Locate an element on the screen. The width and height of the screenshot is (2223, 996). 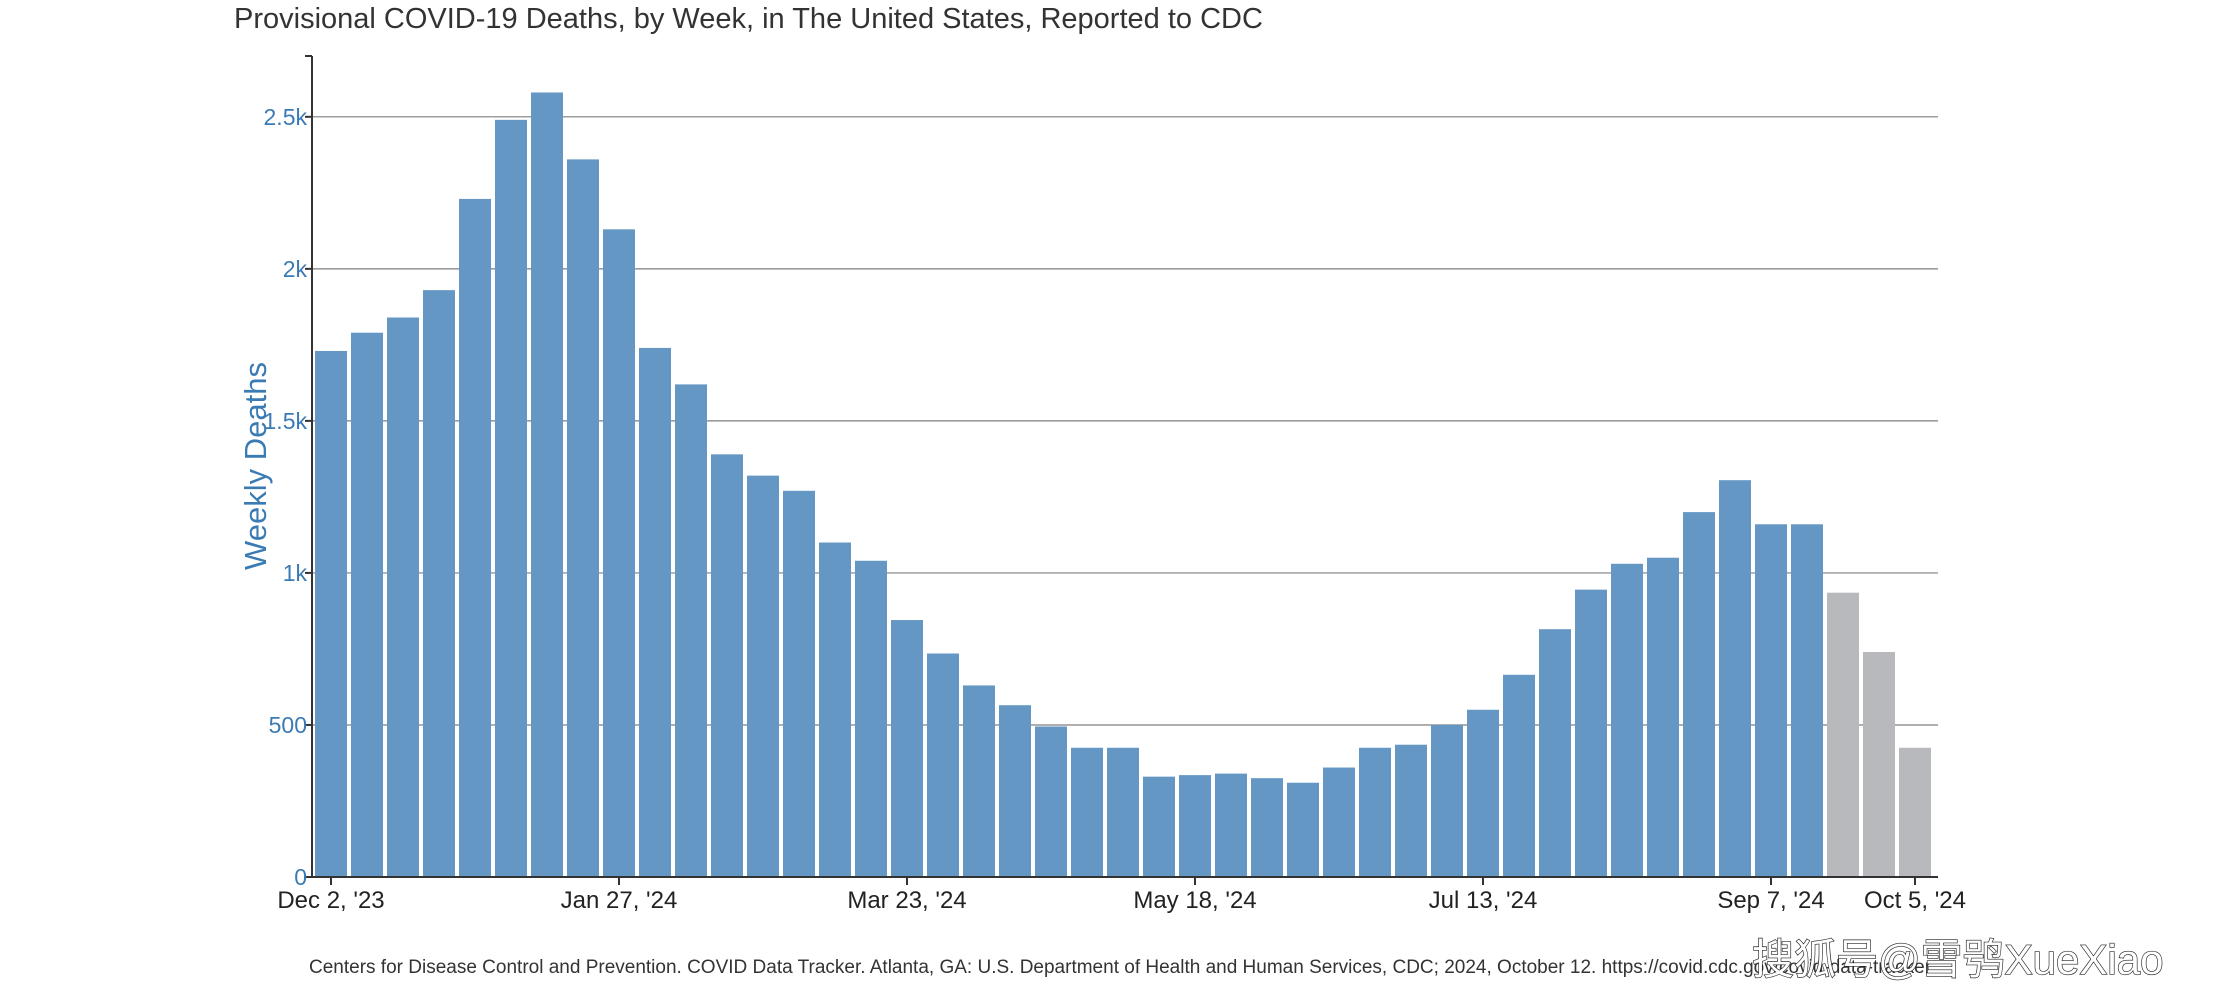
y-axis-label: Weekly Deaths is located at coordinates (255, 466).